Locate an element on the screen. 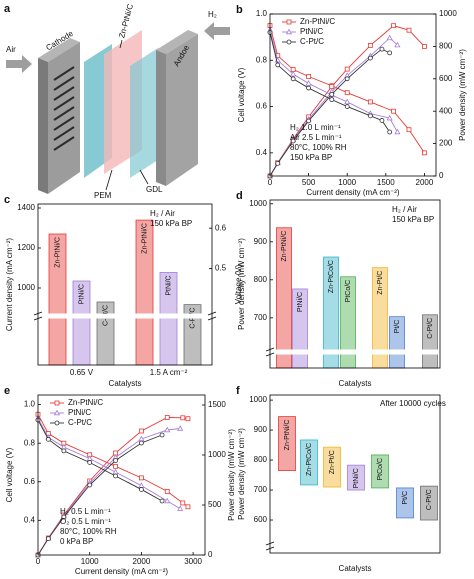 Image resolution: width=474 pixels, height=579 pixels. catalyst-leader is located at coordinates (121, 44).